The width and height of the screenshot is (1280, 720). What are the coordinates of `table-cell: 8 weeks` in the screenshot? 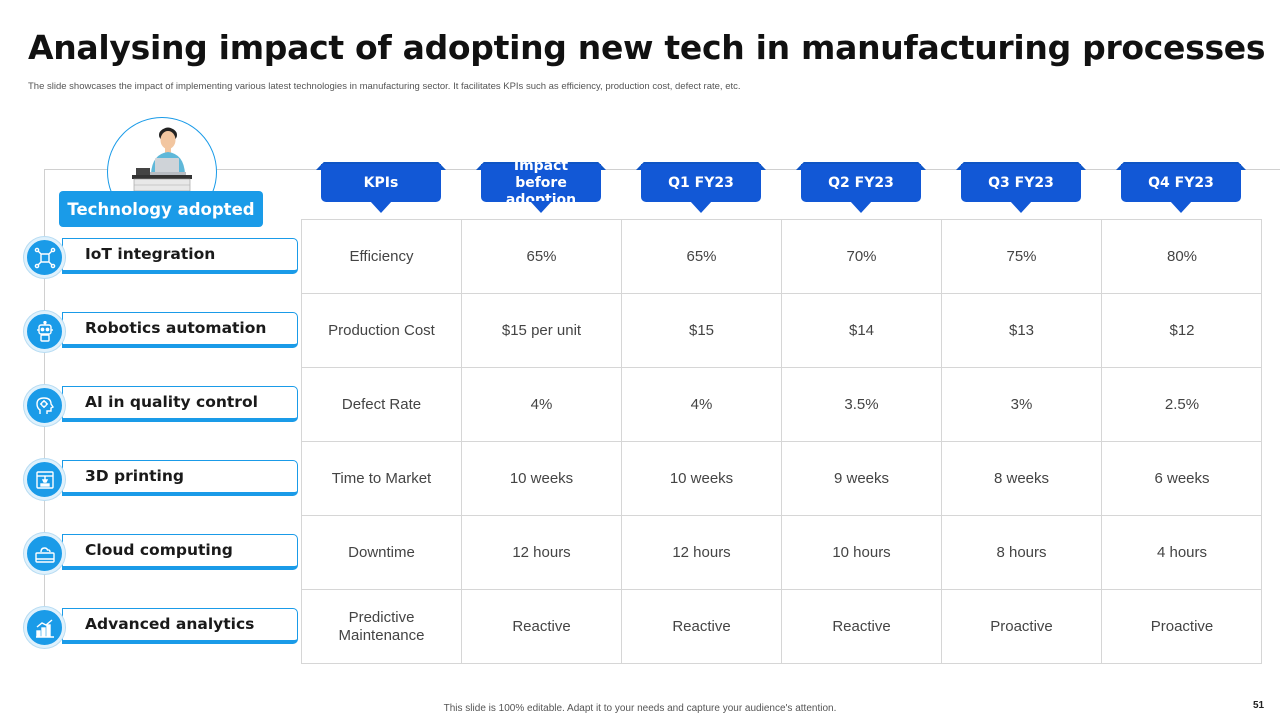 It's located at (1022, 479).